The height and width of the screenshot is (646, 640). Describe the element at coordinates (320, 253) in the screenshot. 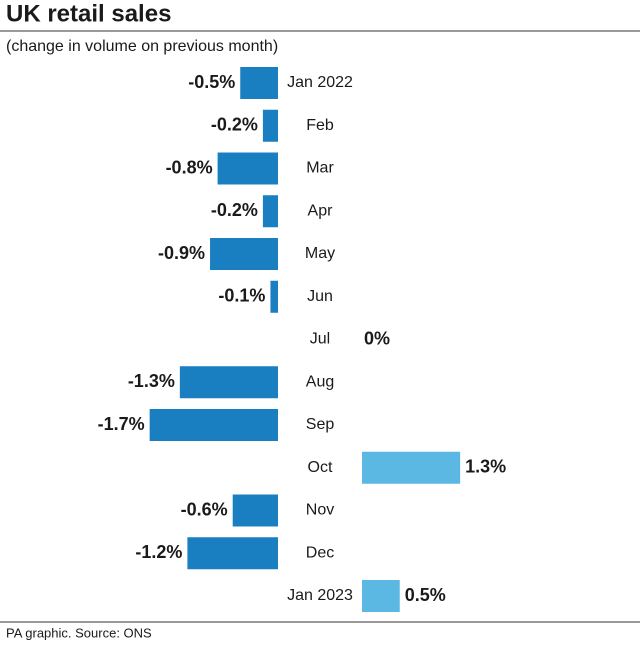

I see `category-label: May` at that location.